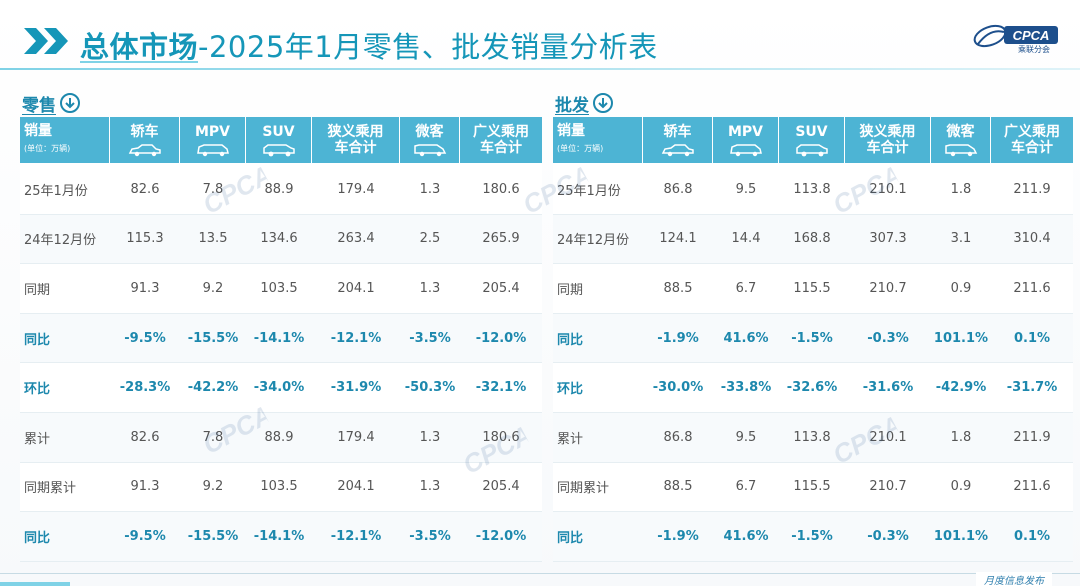 The width and height of the screenshot is (1080, 586). I want to click on table-row: 同期累计 91.3 9.2 103.5 204.1 1.3 205.4, so click(281, 487).